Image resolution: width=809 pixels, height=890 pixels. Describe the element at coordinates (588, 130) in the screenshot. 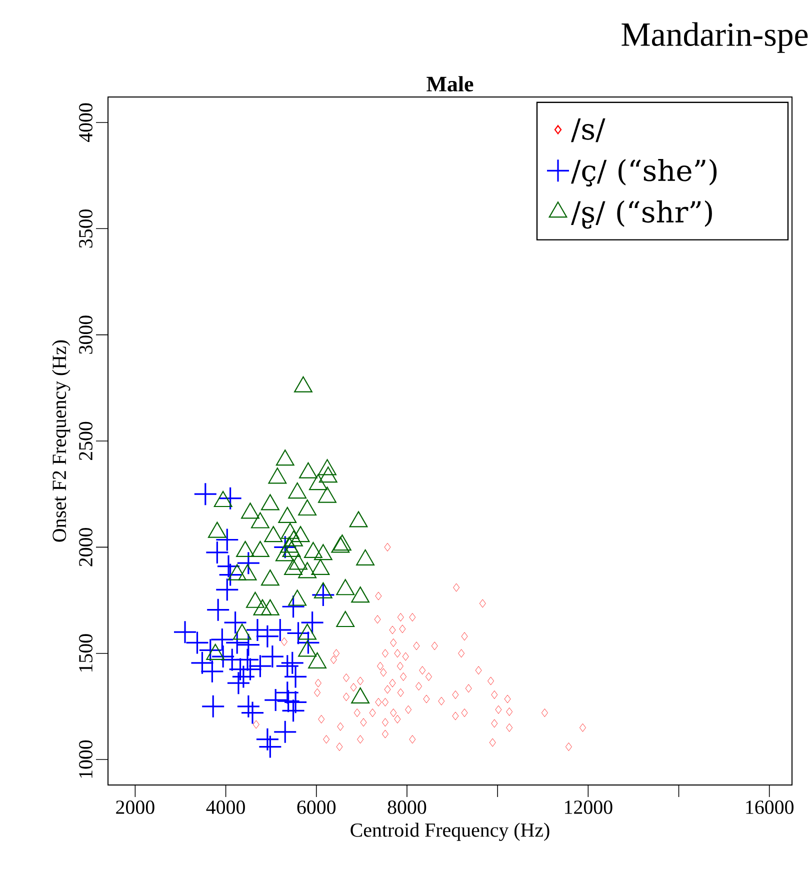

I see `legend-label: /s/` at that location.